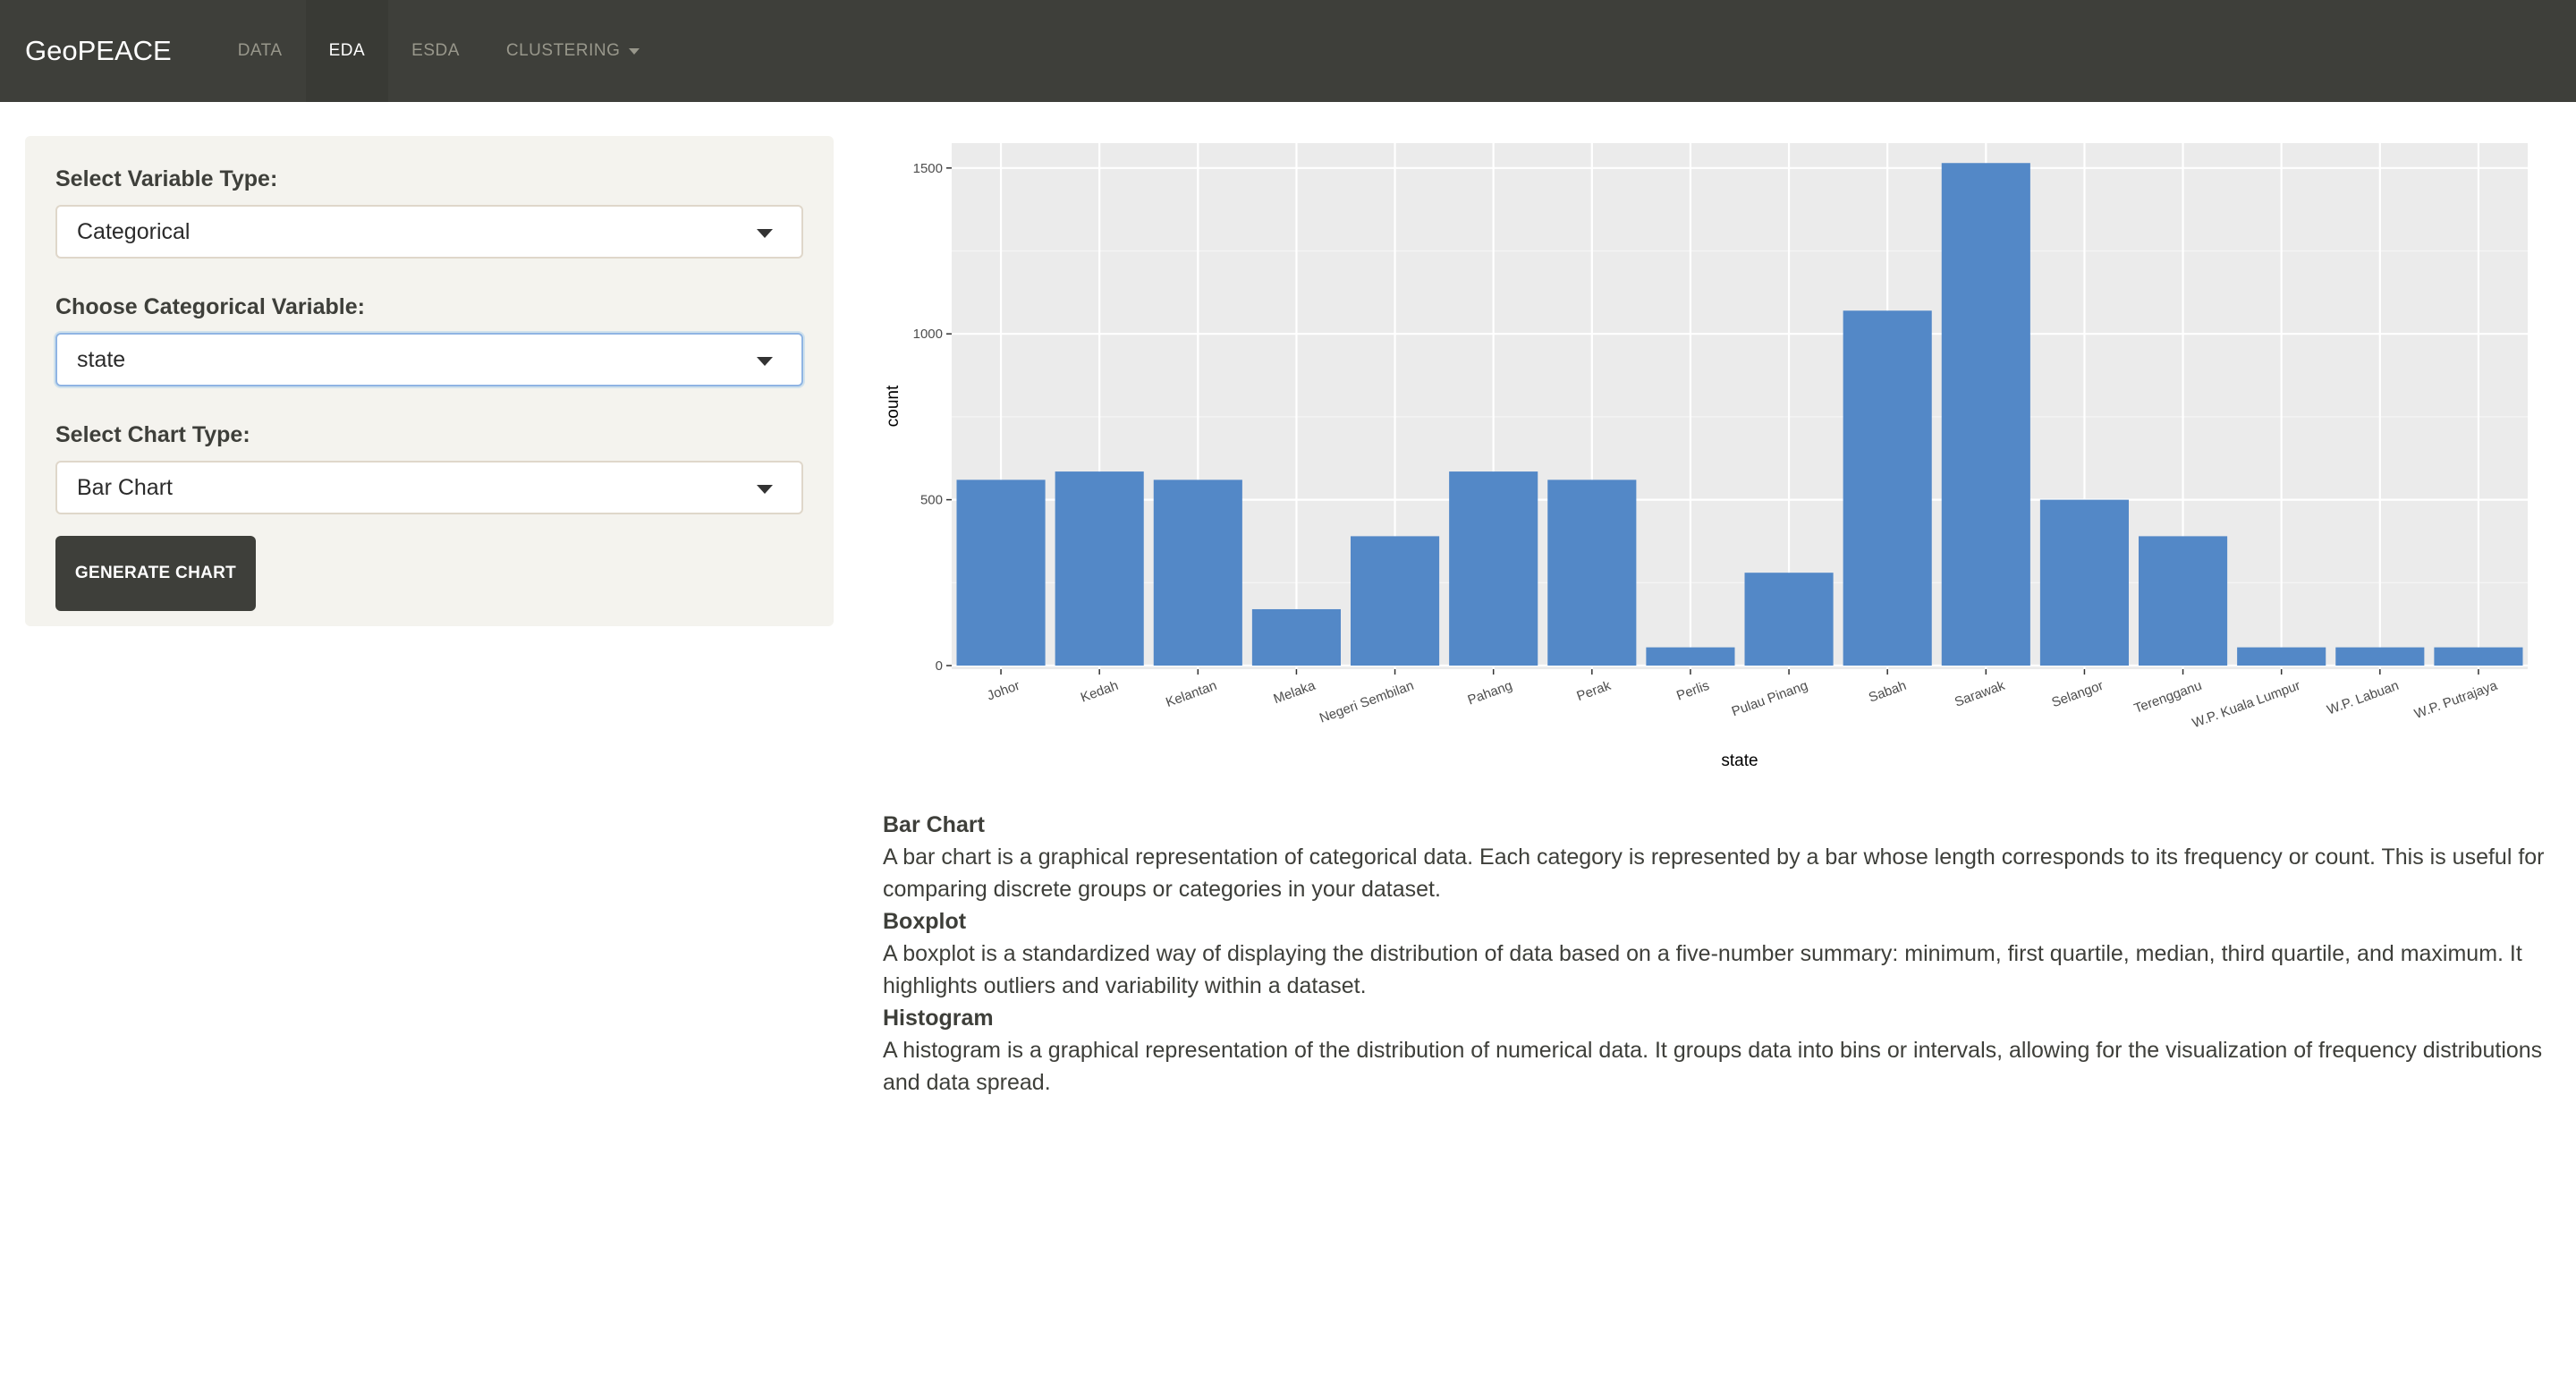  What do you see at coordinates (152, 434) in the screenshot?
I see `chart-type-label: Select Chart Type:` at bounding box center [152, 434].